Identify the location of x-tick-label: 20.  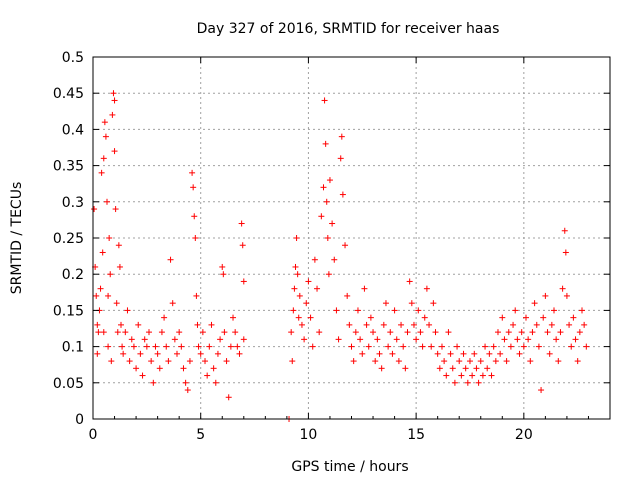
(524, 435).